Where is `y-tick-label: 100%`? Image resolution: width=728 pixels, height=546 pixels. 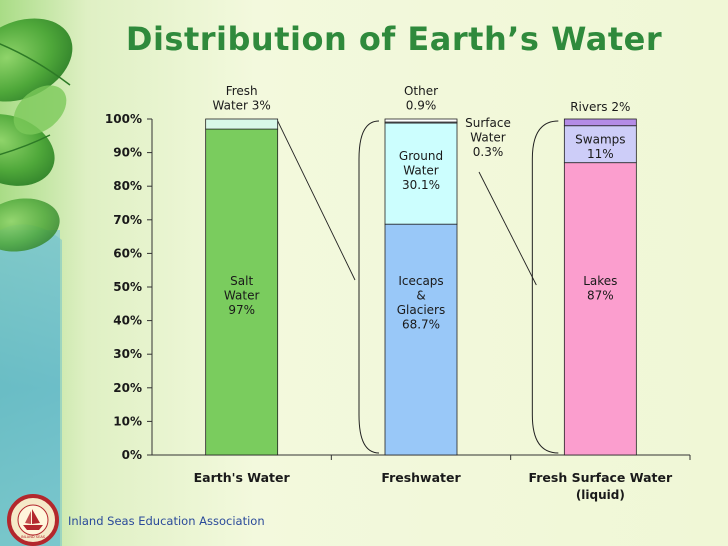
y-tick-label: 100% is located at coordinates (123, 119).